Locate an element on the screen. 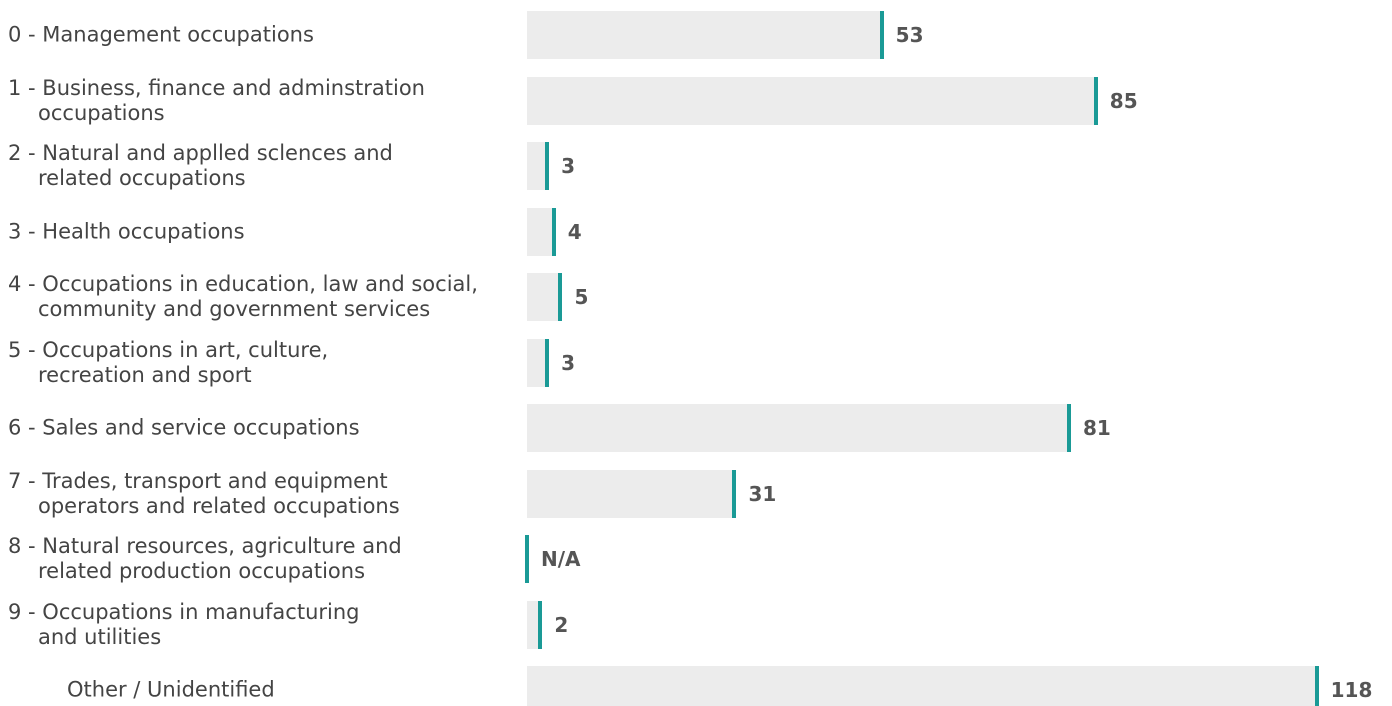  value-label: 81 is located at coordinates (1097, 428).